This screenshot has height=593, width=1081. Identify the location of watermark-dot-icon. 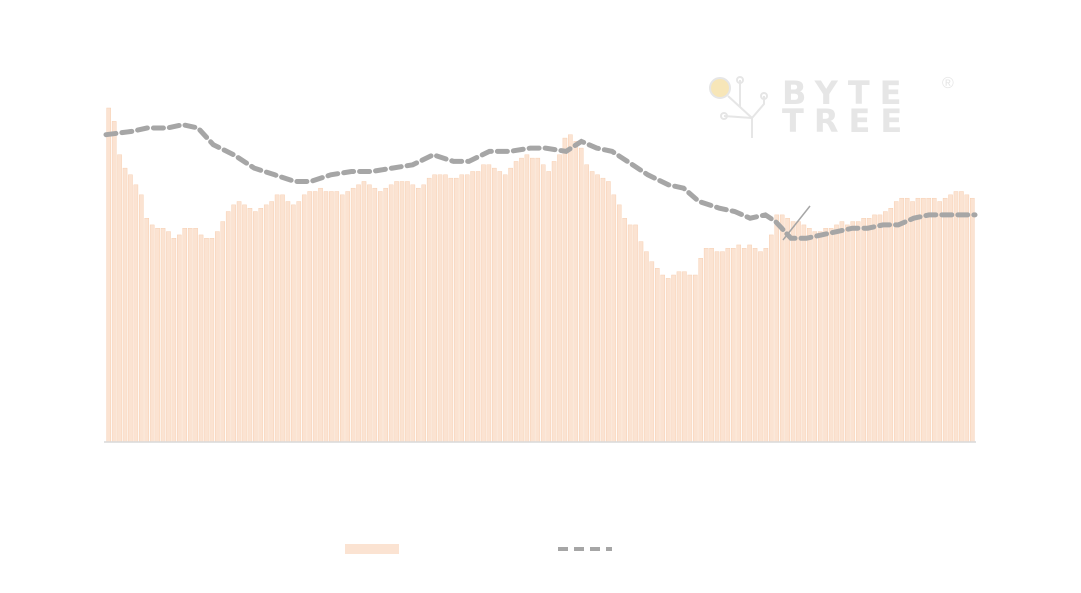
(720, 88).